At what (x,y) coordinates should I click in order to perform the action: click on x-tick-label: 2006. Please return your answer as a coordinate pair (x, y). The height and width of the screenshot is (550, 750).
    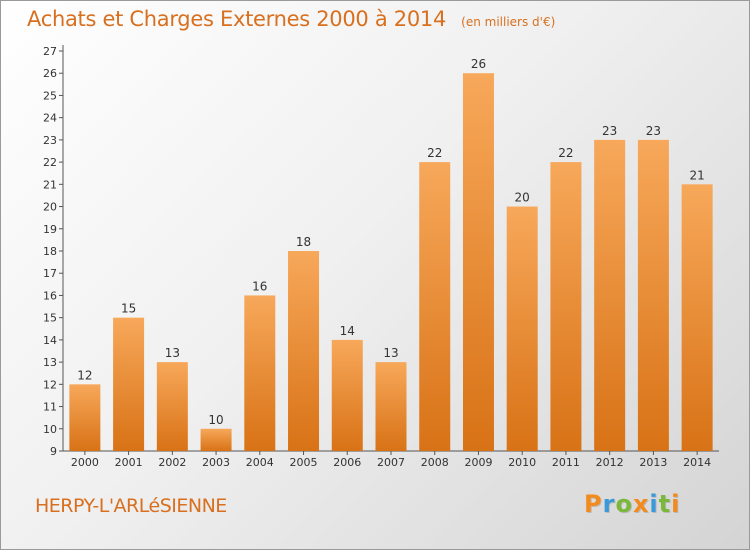
    Looking at the image, I should click on (347, 462).